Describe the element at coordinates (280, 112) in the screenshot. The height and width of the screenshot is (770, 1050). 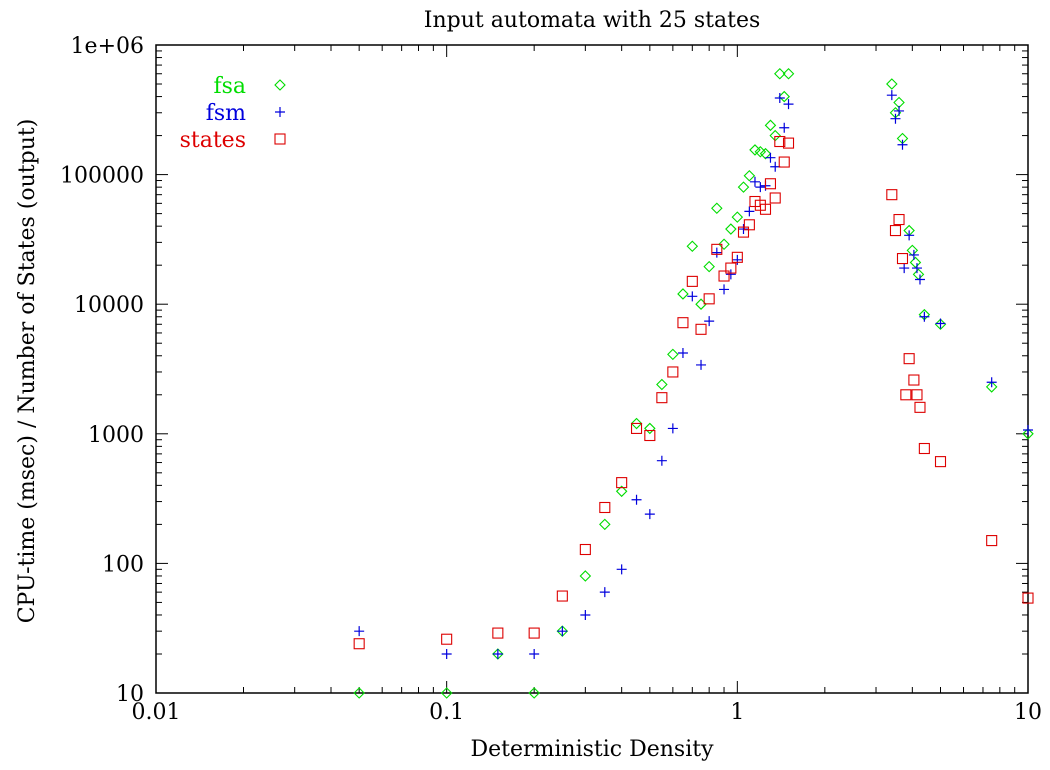
I see `legend-marker-fsm` at that location.